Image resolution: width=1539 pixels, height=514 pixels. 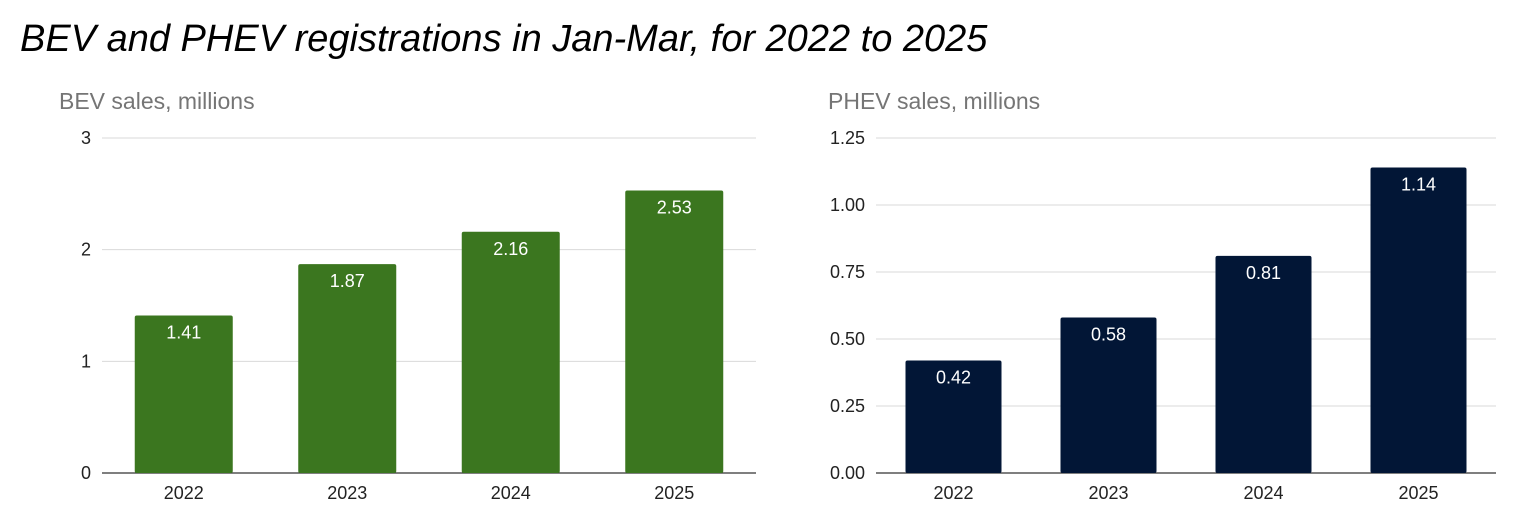 What do you see at coordinates (510, 249) in the screenshot?
I see `bev-data-label: 2.16` at bounding box center [510, 249].